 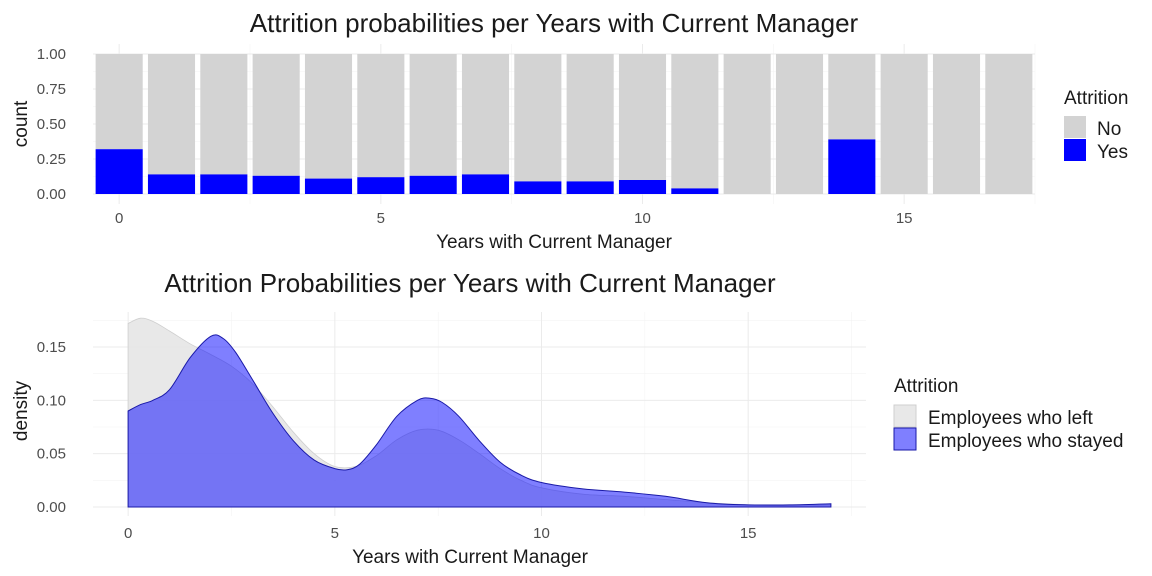 I want to click on y-tick-label: 0.50, so click(x=51, y=124).